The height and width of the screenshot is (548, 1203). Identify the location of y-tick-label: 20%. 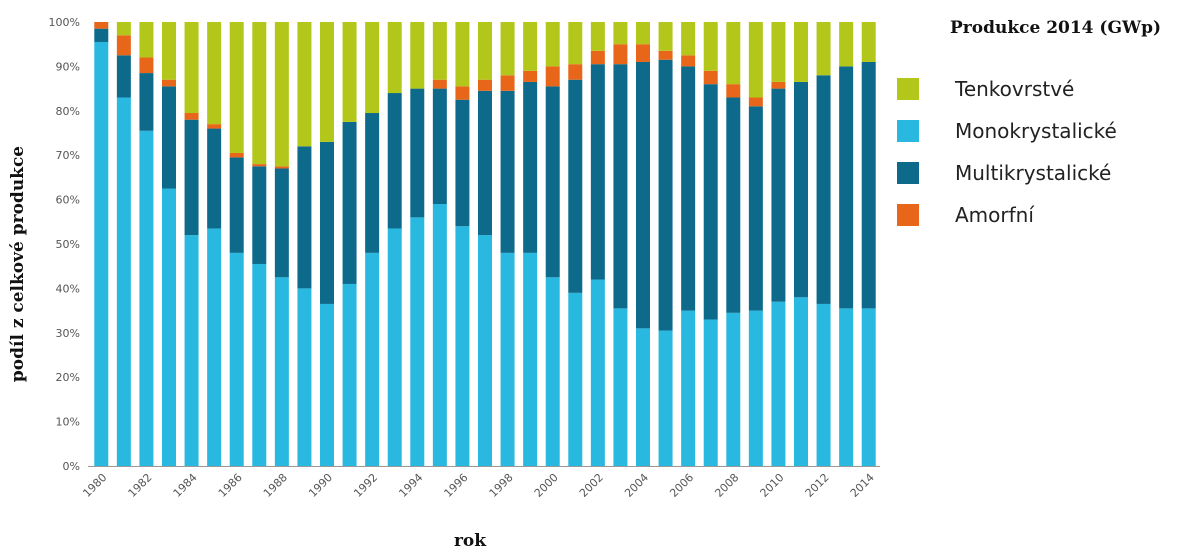
(68, 377).